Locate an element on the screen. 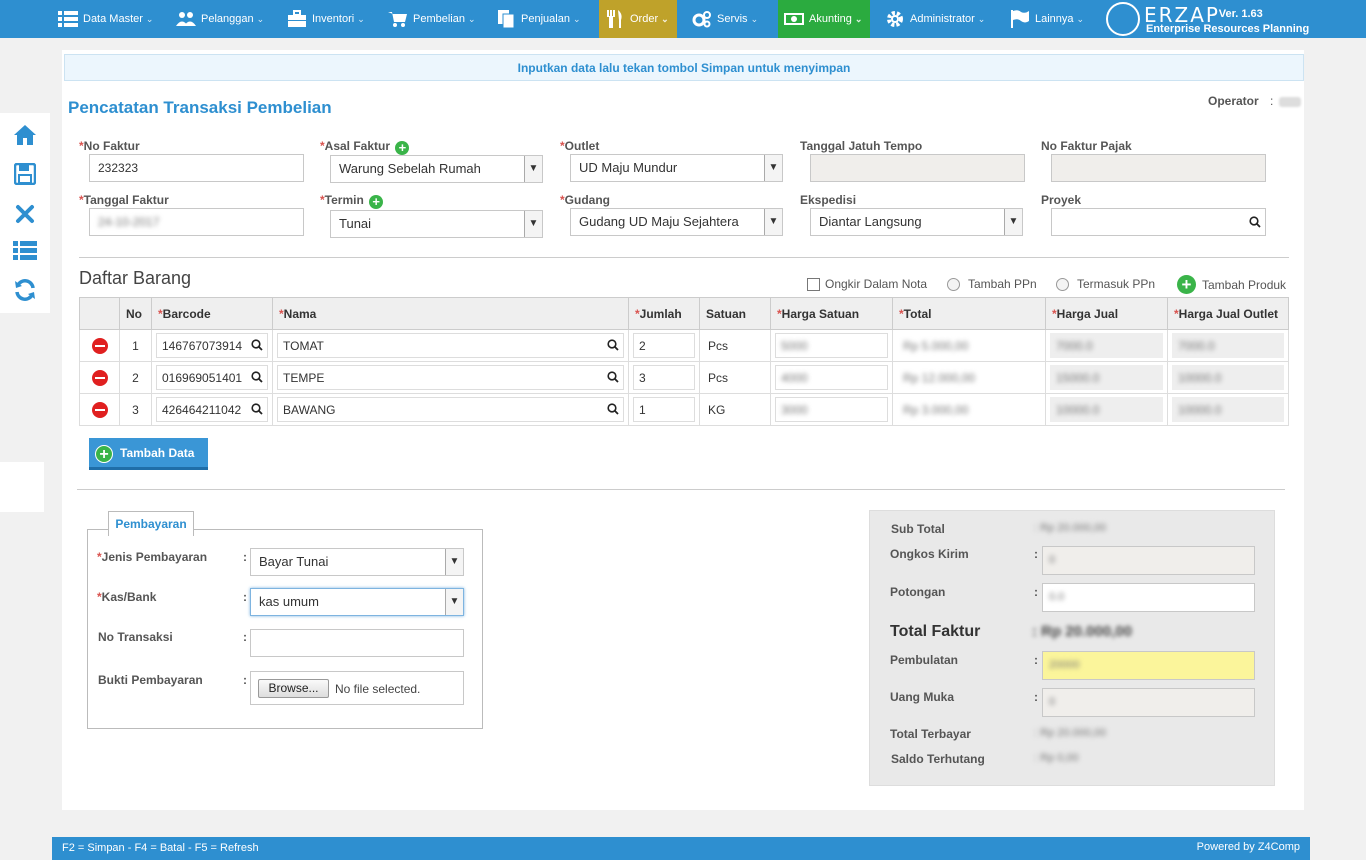 Image resolution: width=1366 pixels, height=860 pixels. no-transaksi-input is located at coordinates (357, 643).